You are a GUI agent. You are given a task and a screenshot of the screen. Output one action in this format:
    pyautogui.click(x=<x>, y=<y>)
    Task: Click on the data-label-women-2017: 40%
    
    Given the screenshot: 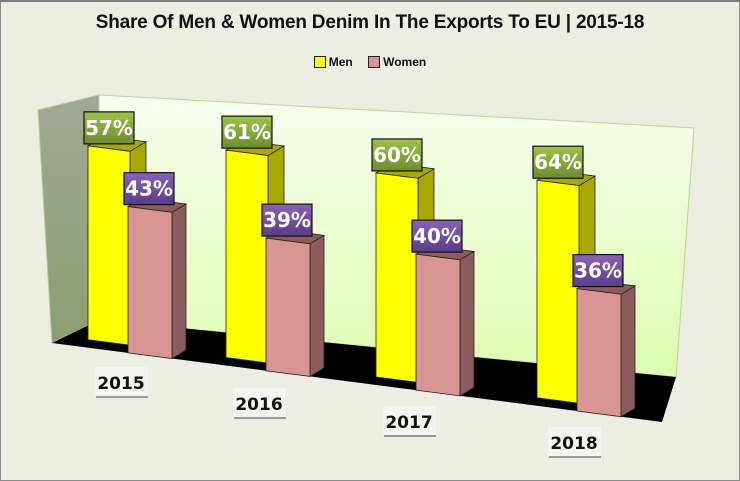 What is the action you would take?
    pyautogui.click(x=437, y=236)
    